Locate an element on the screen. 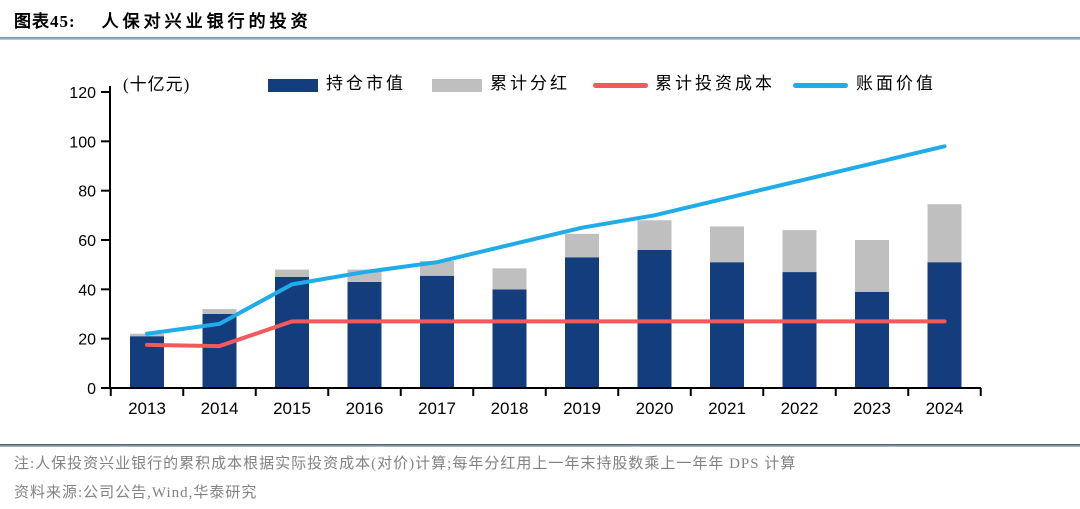  y-tick-label-40: 40 is located at coordinates (87, 290).